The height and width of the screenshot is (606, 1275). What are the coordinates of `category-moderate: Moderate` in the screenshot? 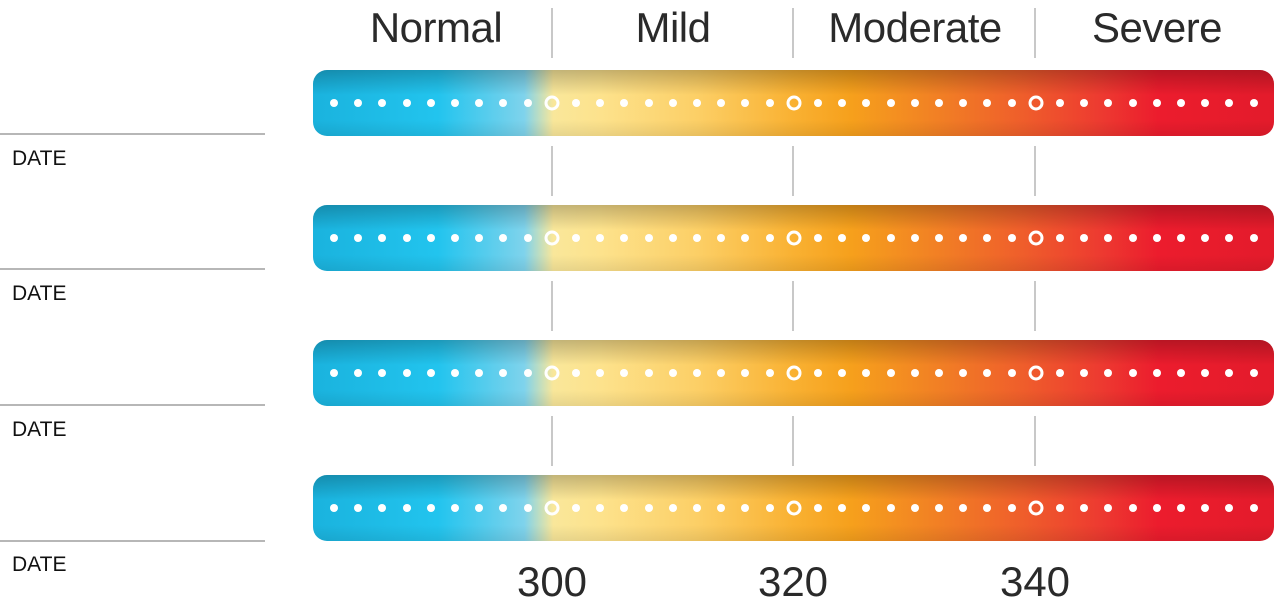 It's located at (915, 27).